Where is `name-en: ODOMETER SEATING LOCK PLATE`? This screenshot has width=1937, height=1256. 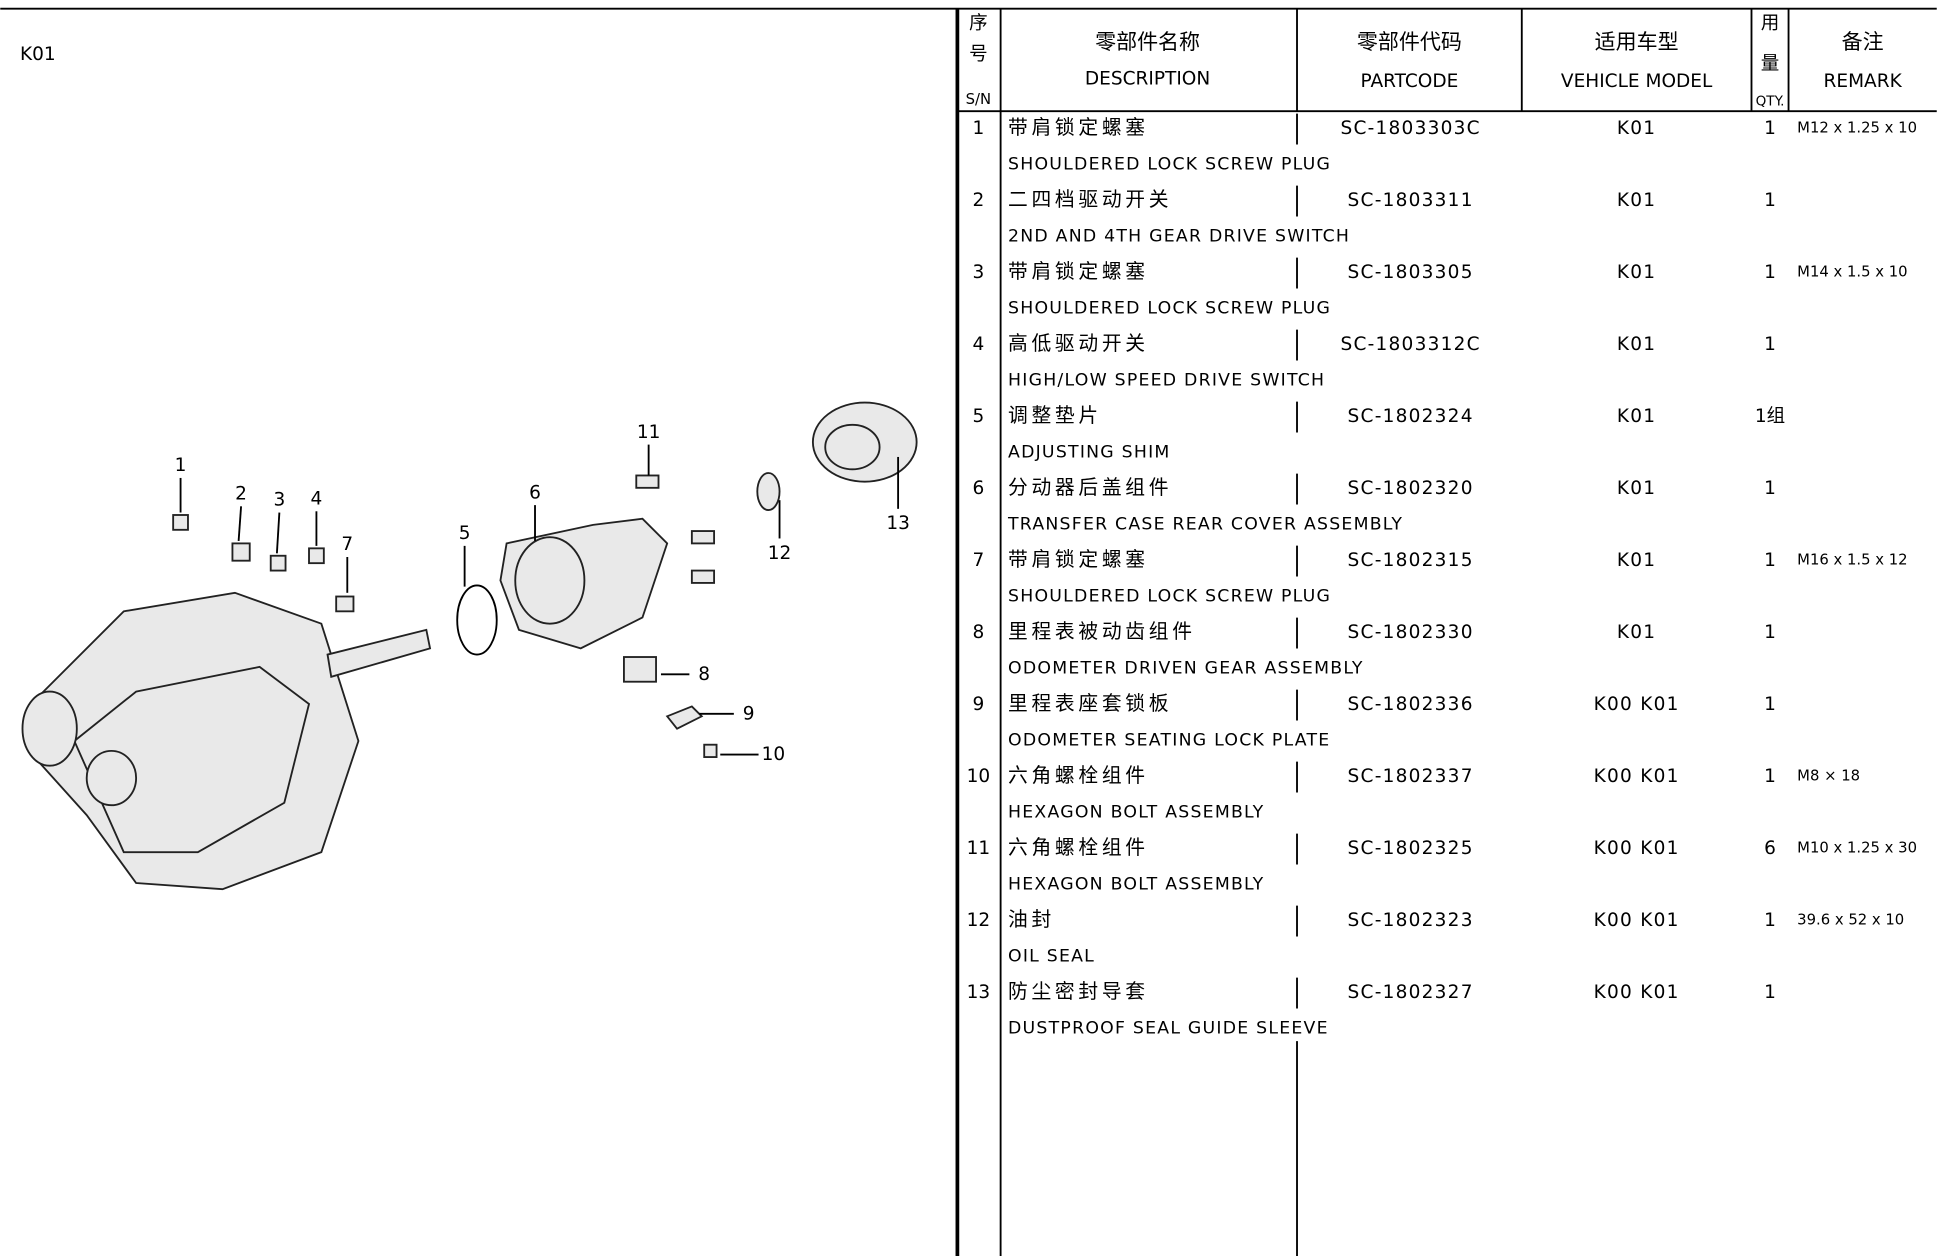 name-en: ODOMETER SEATING LOCK PLATE is located at coordinates (1169, 740).